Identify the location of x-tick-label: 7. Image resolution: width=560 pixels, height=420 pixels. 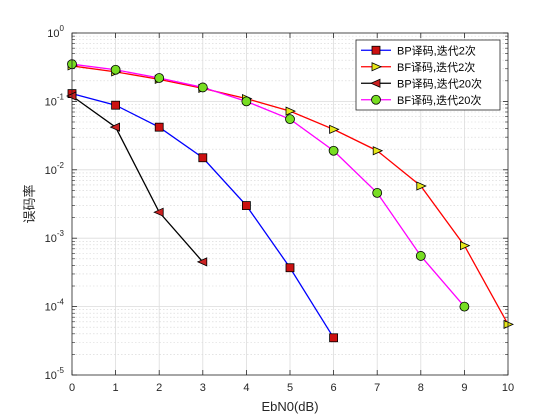
(377, 388).